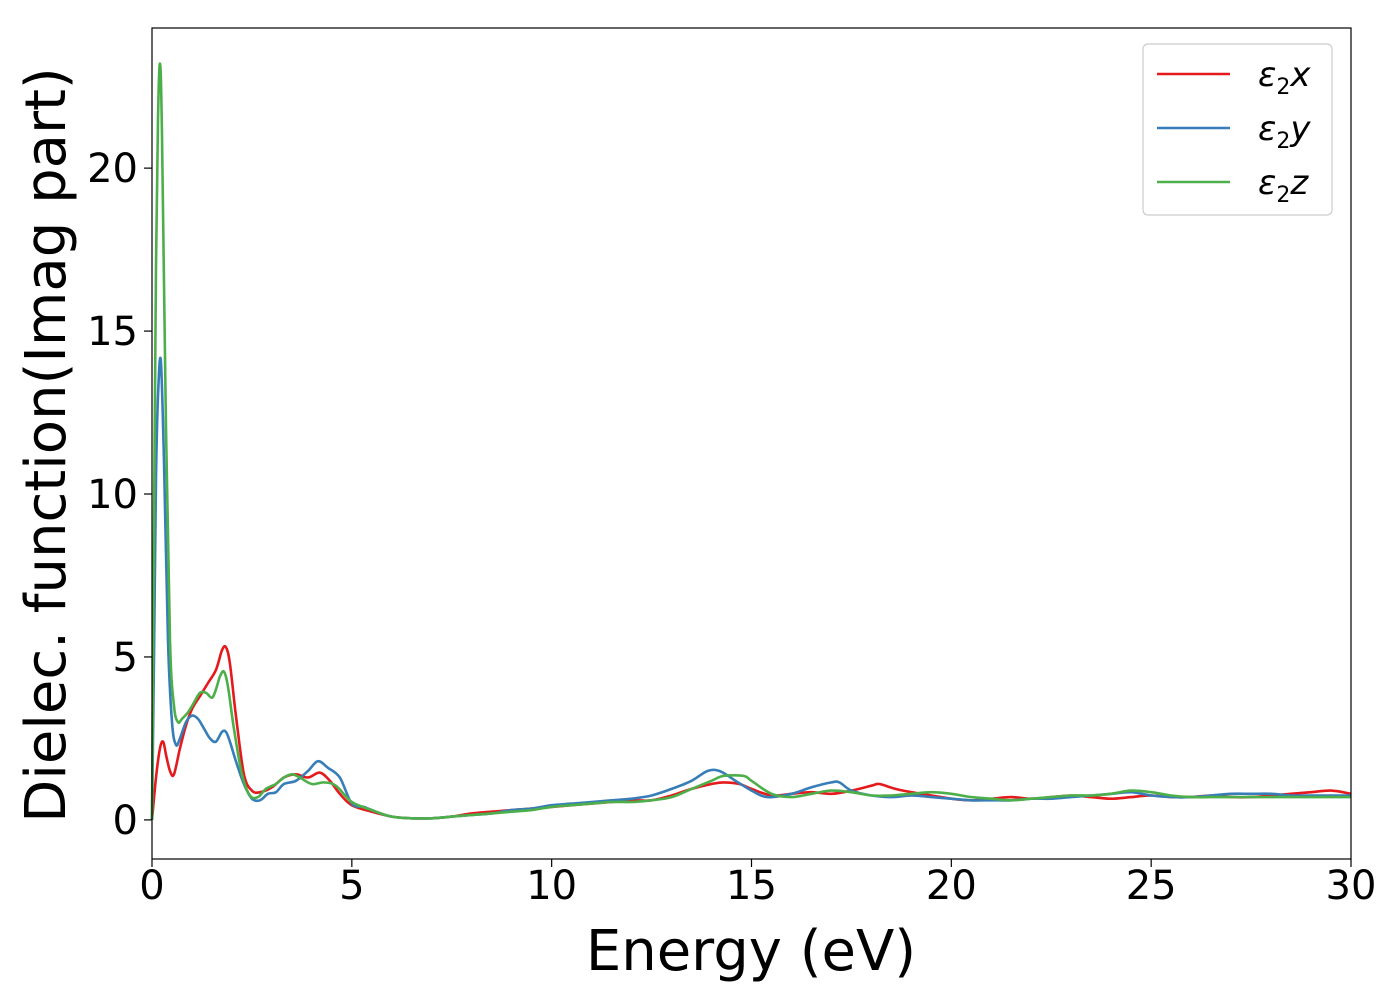  What do you see at coordinates (751, 951) in the screenshot?
I see `x-axis-label: Energy (eV)` at bounding box center [751, 951].